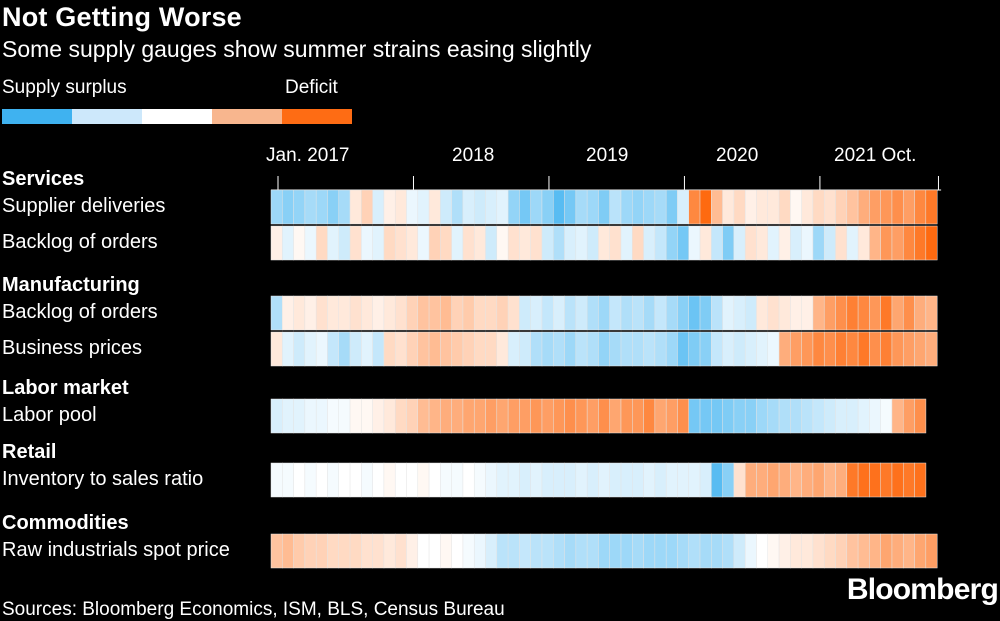  I want to click on group-label: Commodities, so click(65, 523).